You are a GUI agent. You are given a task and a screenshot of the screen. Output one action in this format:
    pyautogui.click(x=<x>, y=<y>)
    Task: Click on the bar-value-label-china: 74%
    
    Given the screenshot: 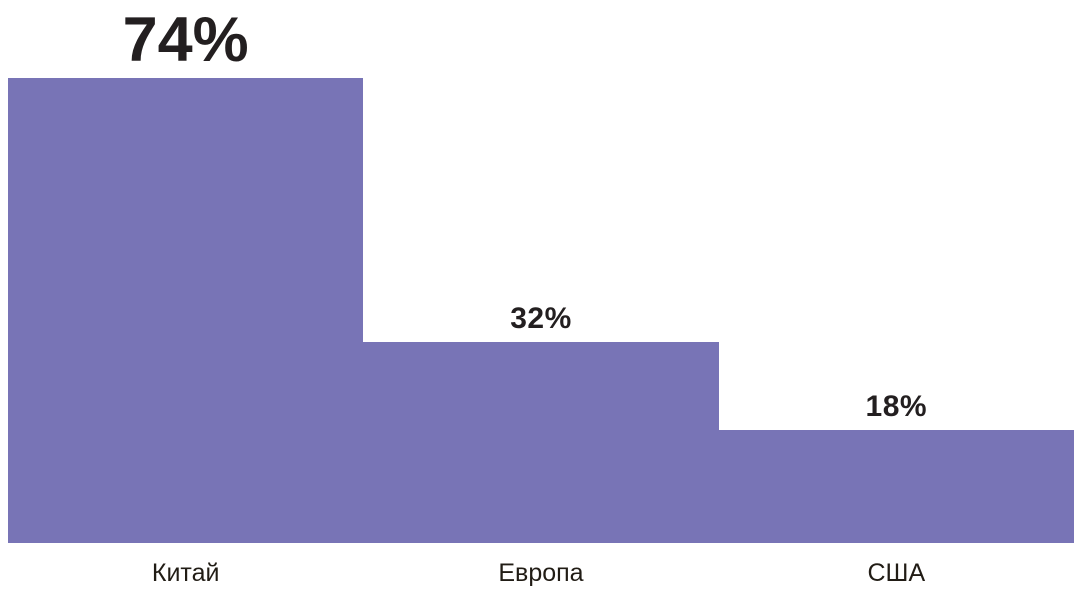 What is the action you would take?
    pyautogui.click(x=185, y=39)
    